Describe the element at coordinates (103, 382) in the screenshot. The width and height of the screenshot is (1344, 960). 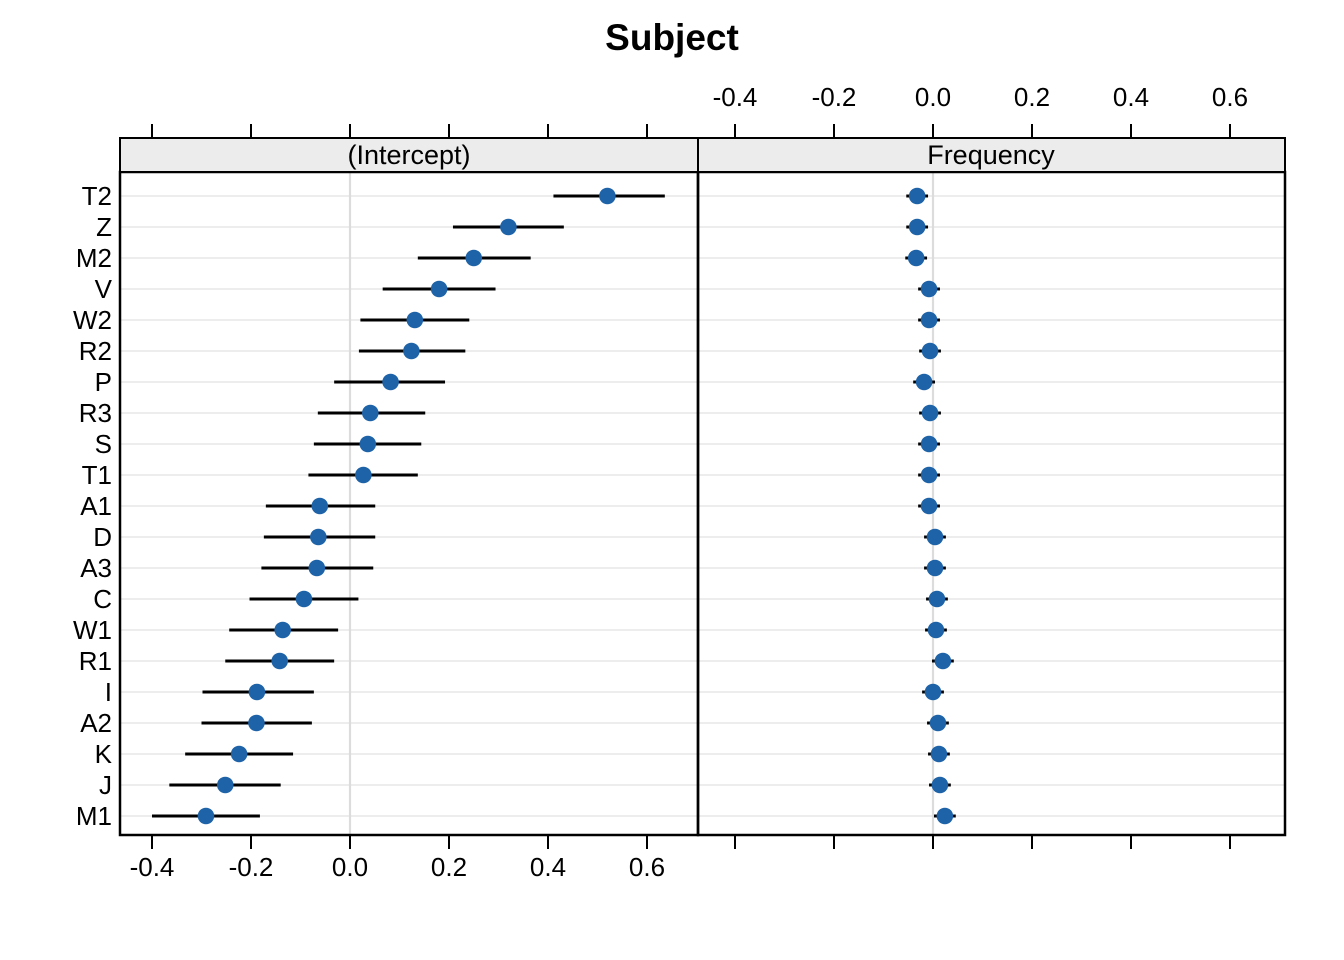
I see `row-label: P` at that location.